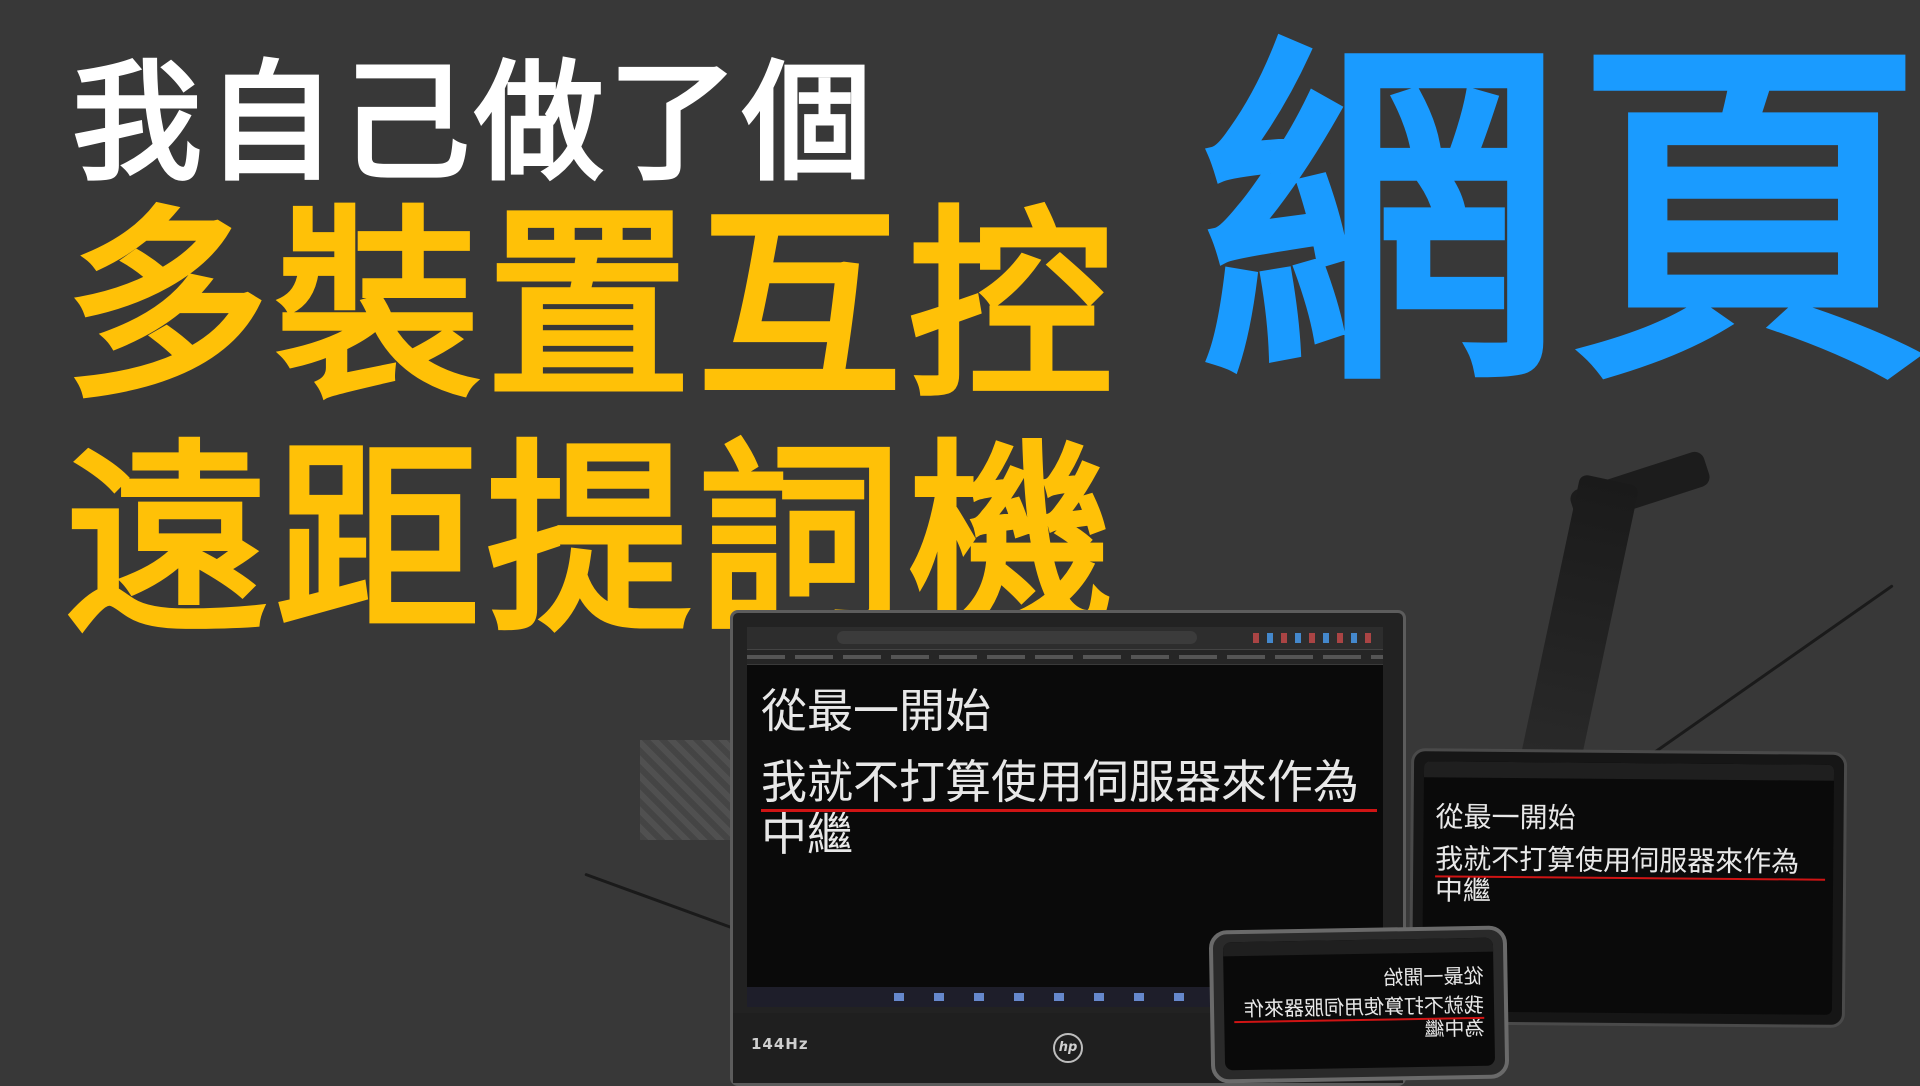 The height and width of the screenshot is (1086, 1920). What do you see at coordinates (780, 1044) in the screenshot?
I see `screen-sticker: 144Hz` at bounding box center [780, 1044].